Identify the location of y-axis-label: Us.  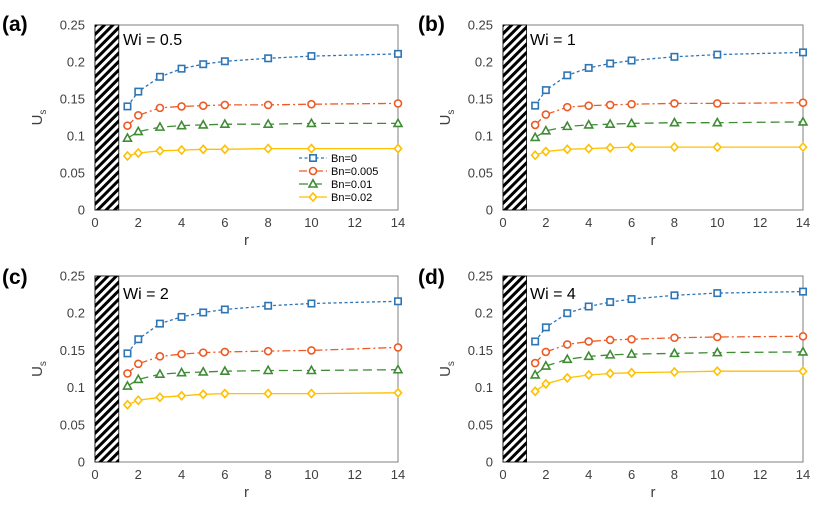
(39, 369).